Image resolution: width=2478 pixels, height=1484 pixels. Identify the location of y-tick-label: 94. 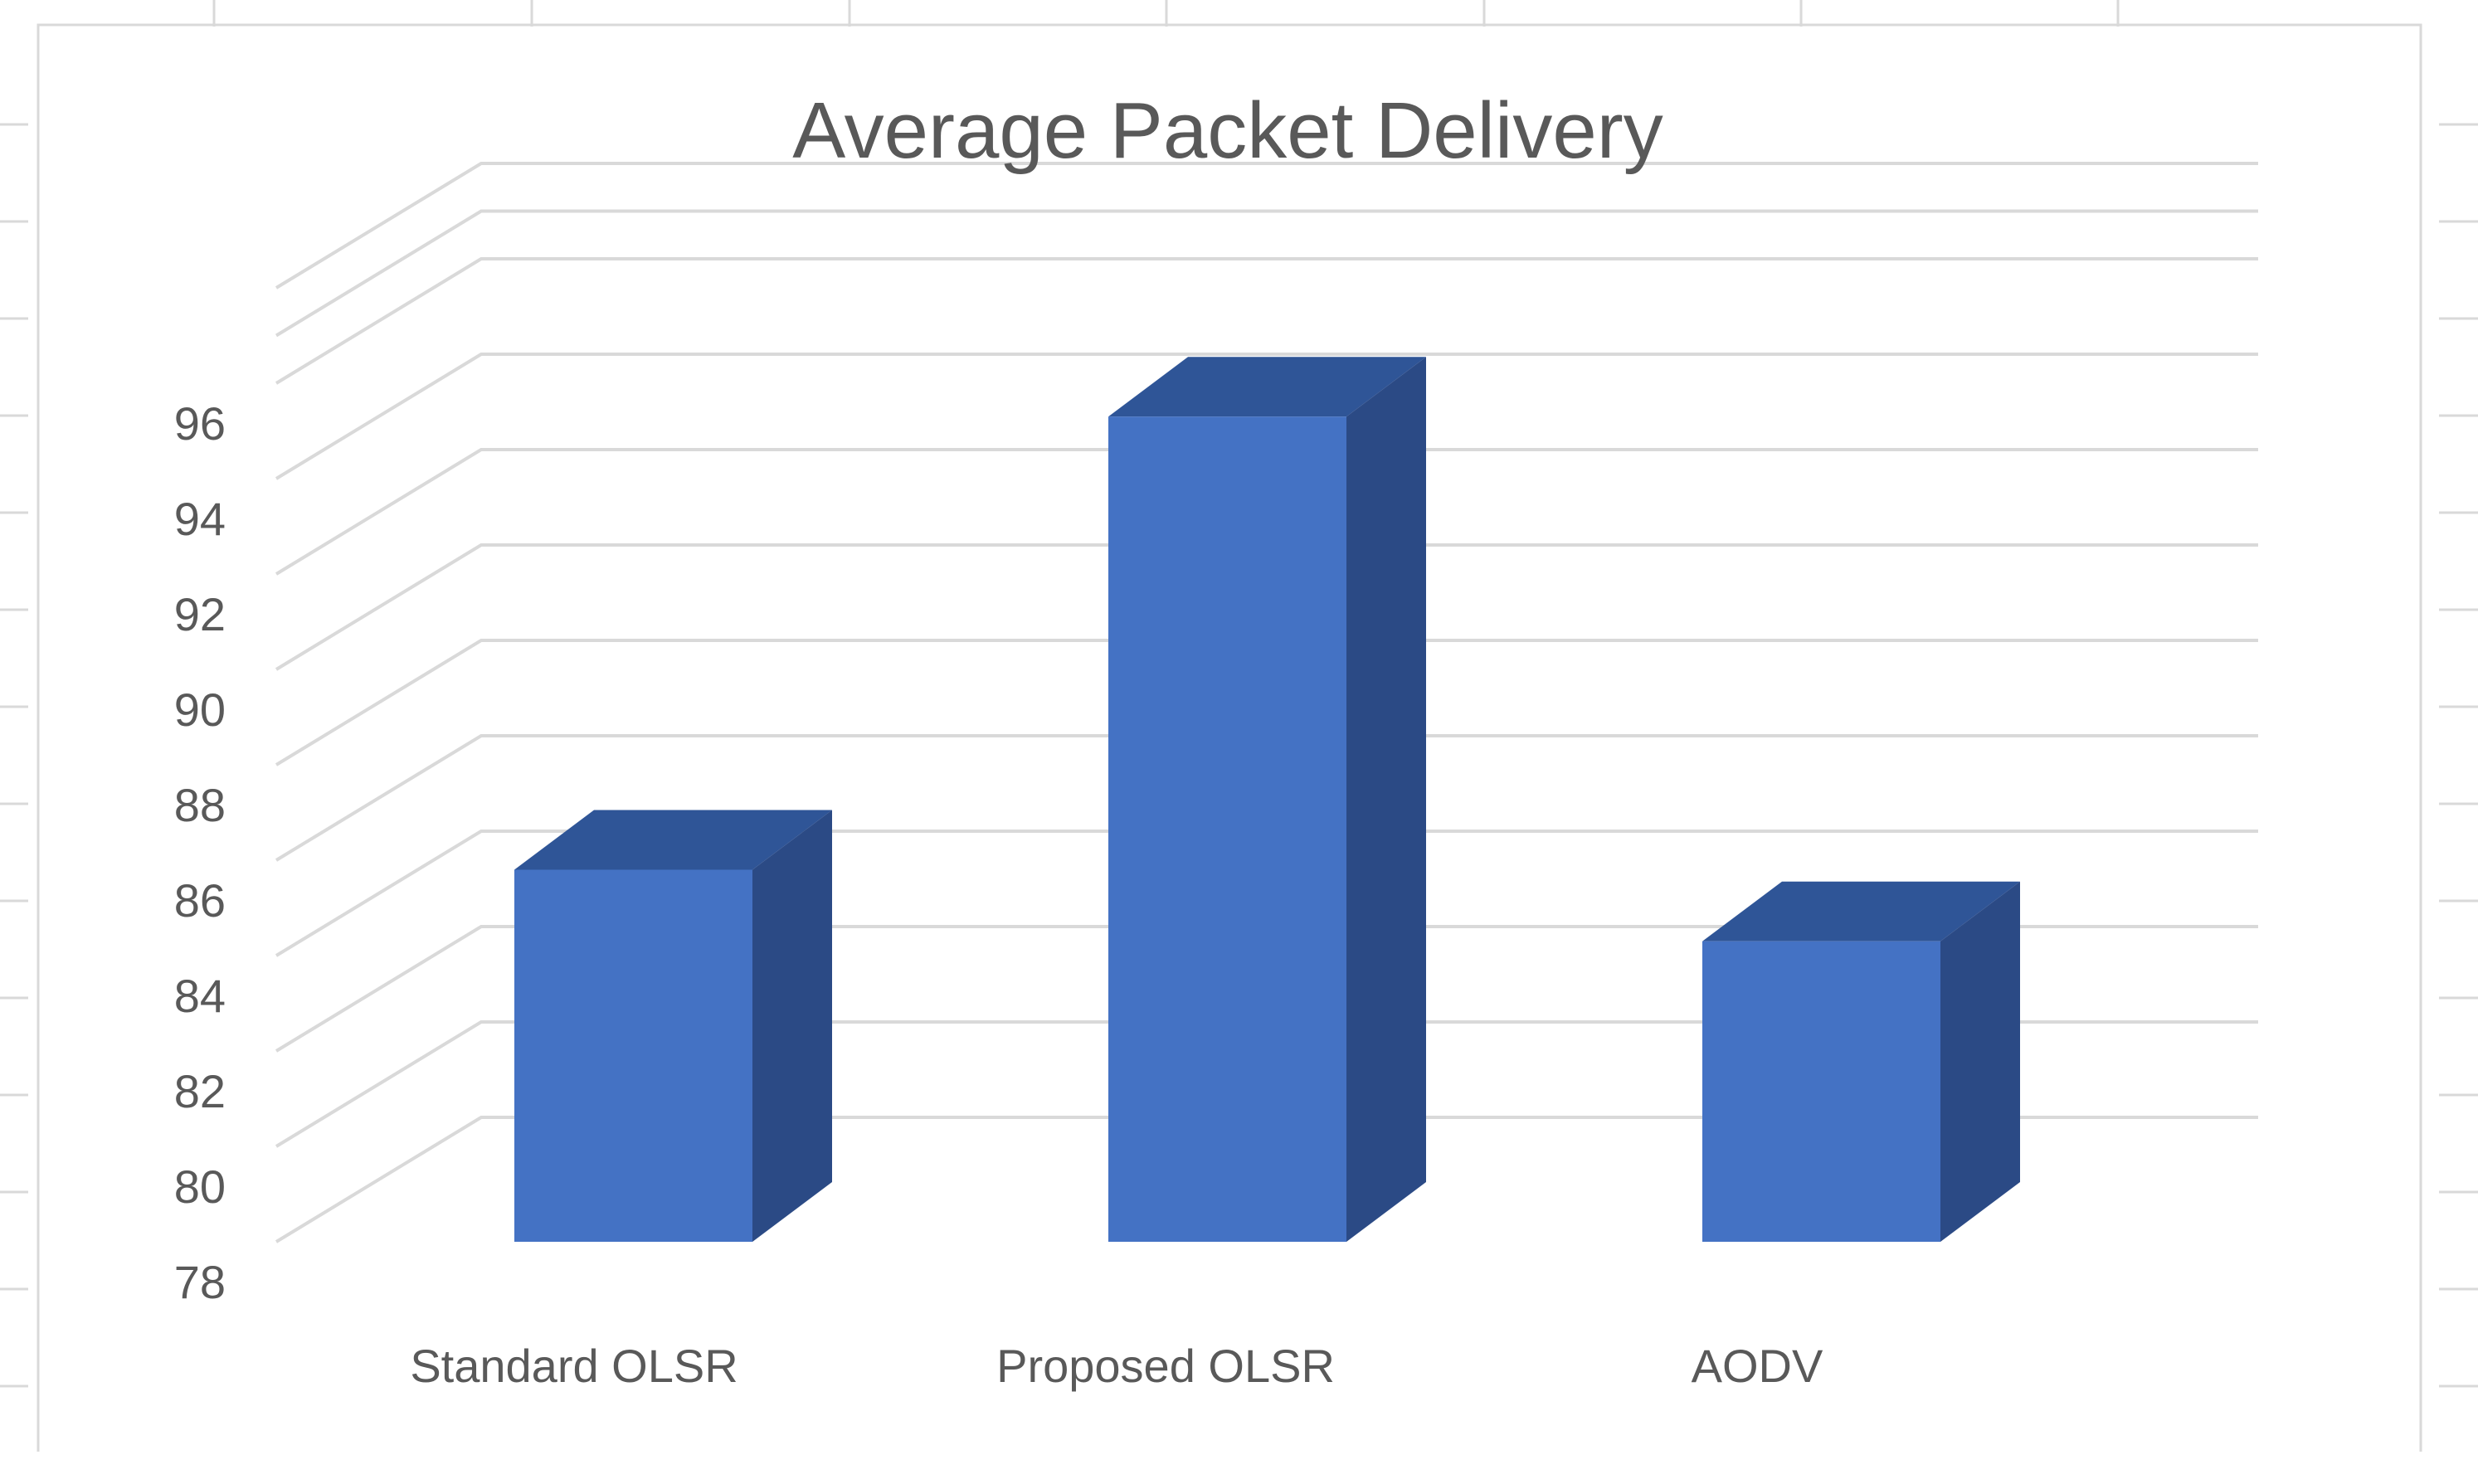
(200, 519).